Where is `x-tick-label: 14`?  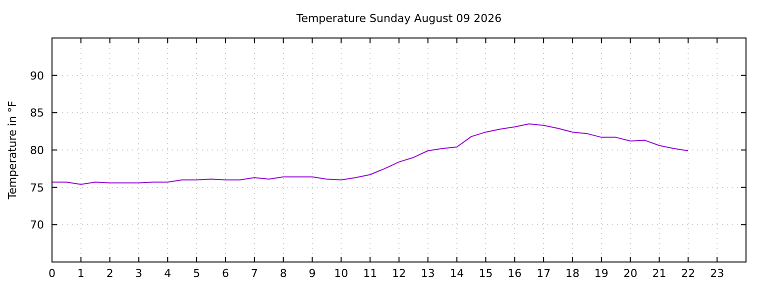 x-tick-label: 14 is located at coordinates (457, 273).